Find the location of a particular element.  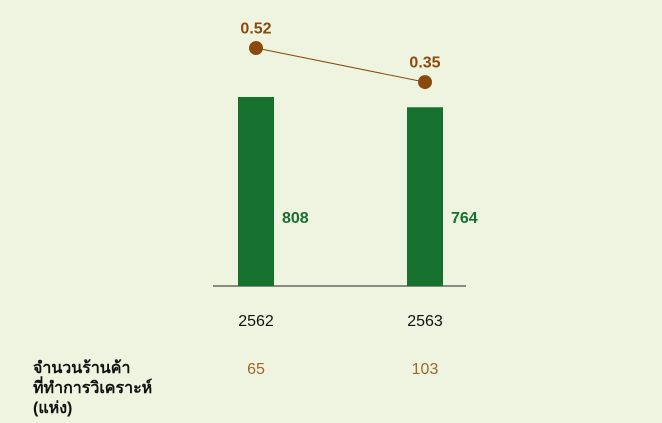

data-label: 808 is located at coordinates (295, 218).